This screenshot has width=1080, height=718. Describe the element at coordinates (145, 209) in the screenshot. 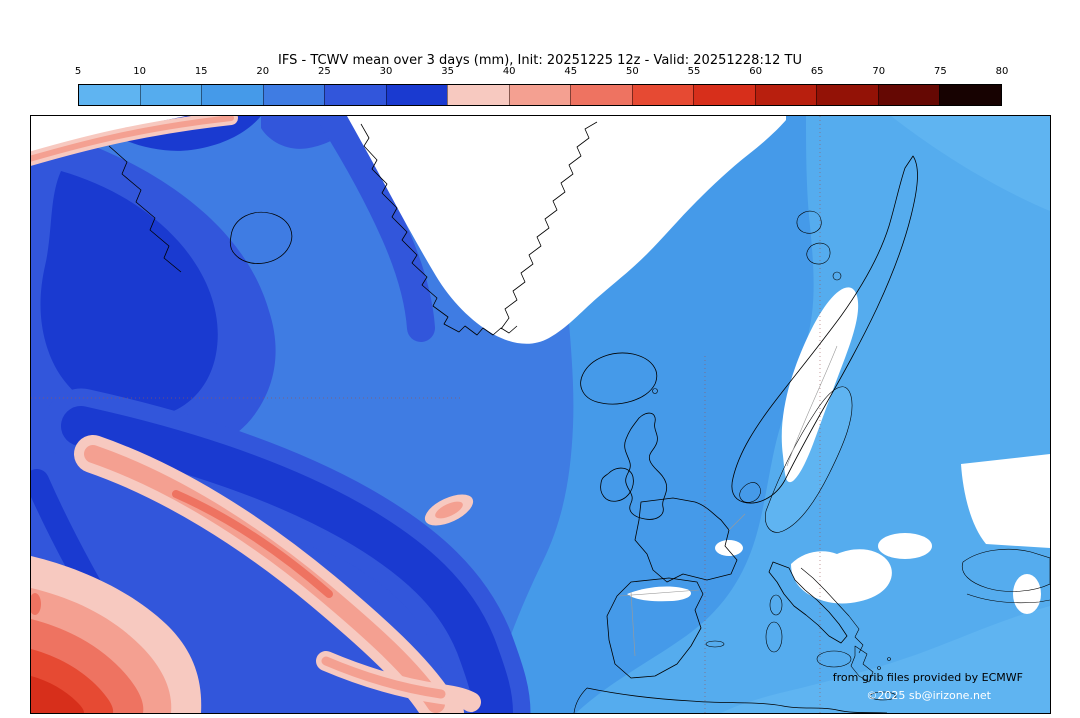

I see `labrador-coastline` at that location.